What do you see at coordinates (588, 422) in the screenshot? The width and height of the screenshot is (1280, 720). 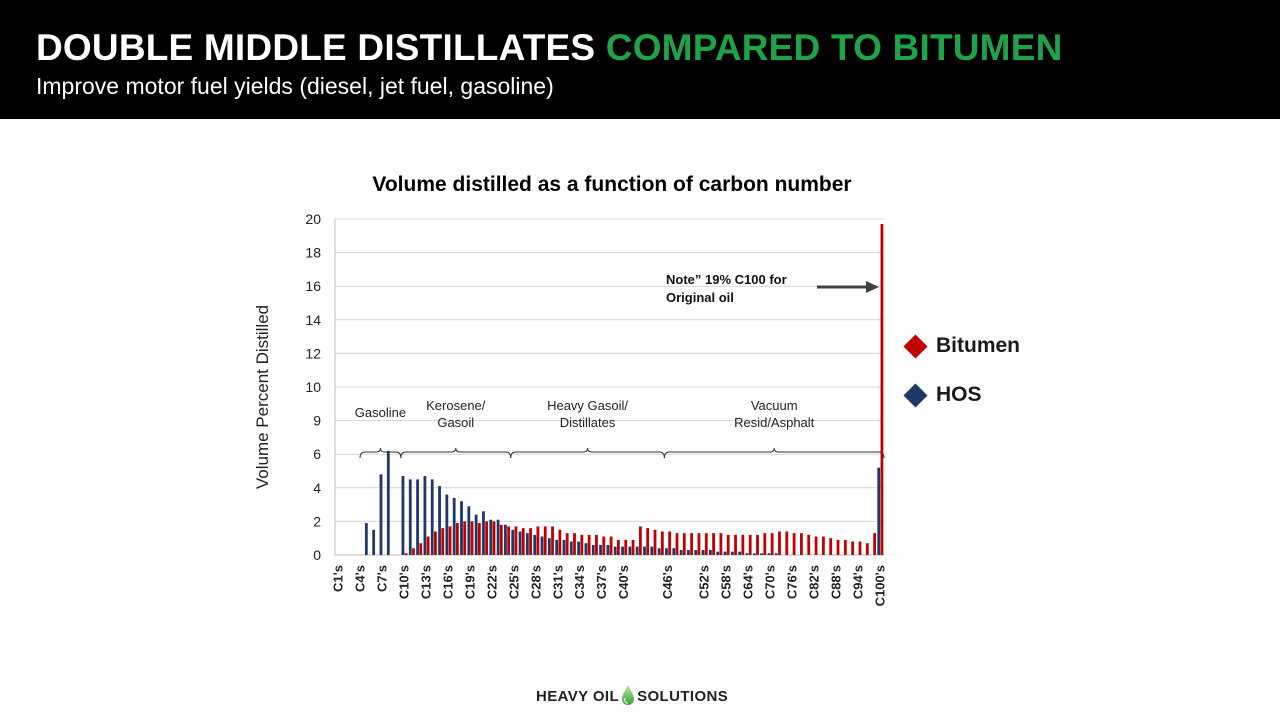 I see `range-label: Distillates` at bounding box center [588, 422].